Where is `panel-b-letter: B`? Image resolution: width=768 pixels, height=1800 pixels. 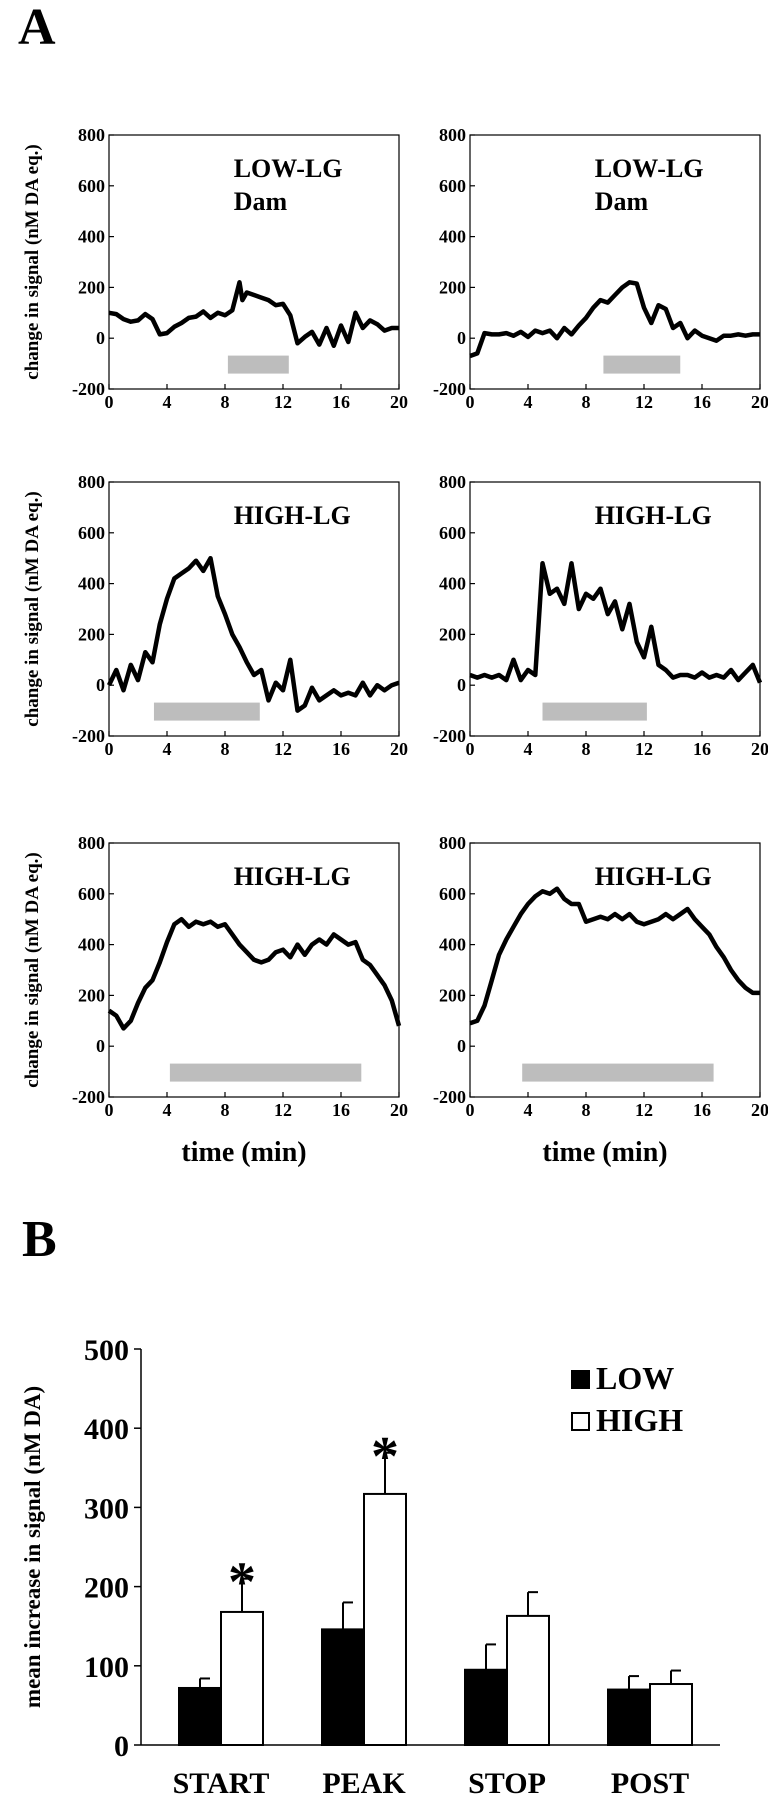
panel-b-letter: B is located at coordinates (39, 1239).